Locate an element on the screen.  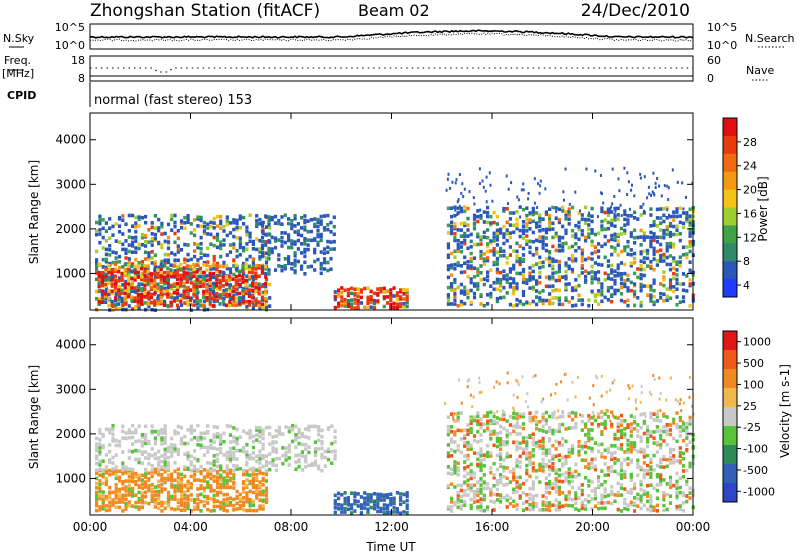
velocity-colorbar-label: Velocity [m s-1] is located at coordinates (785, 411).